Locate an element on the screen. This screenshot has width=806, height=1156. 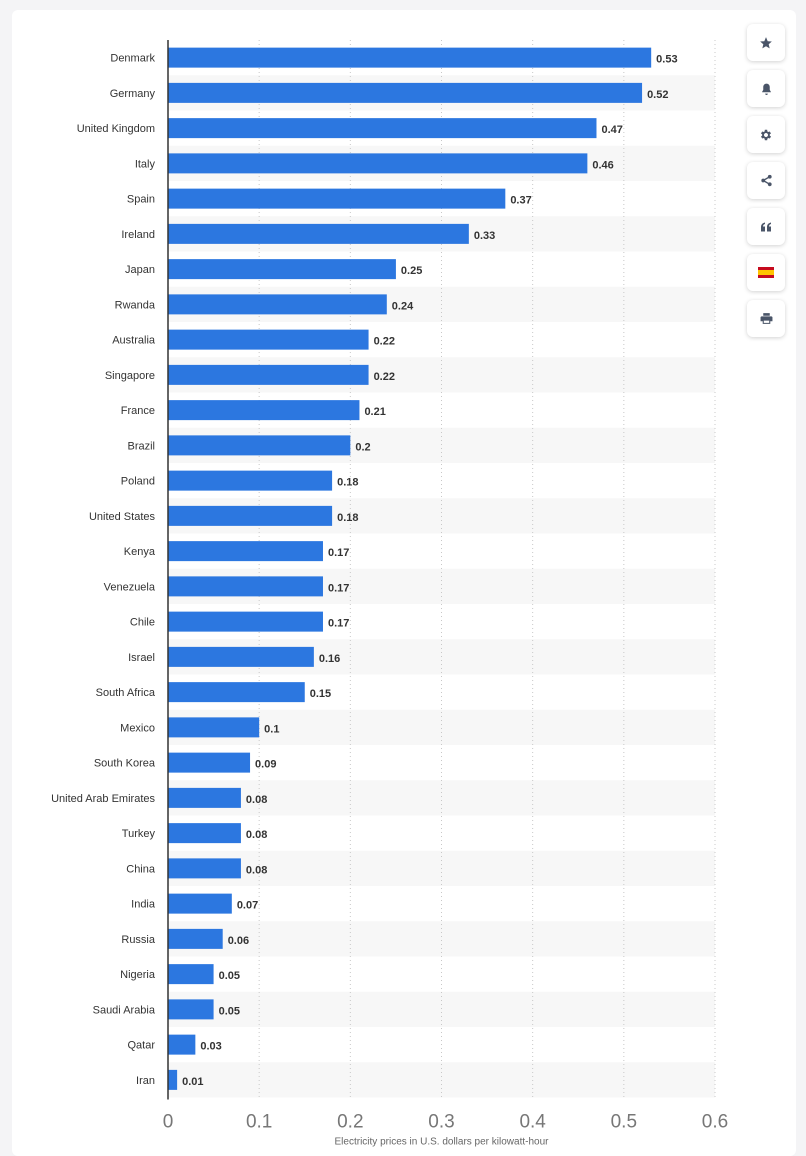
share-icon is located at coordinates (766, 180).